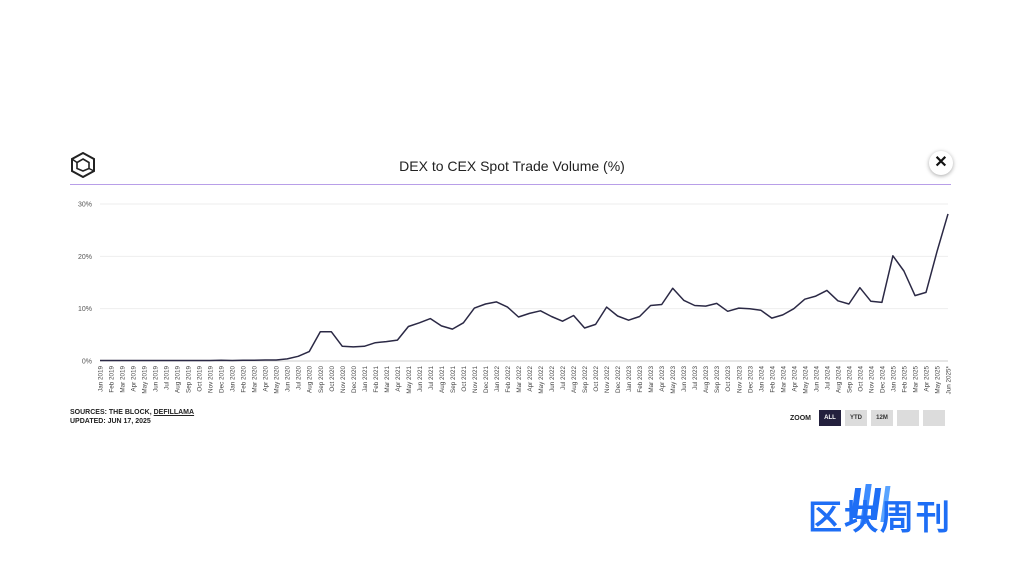  What do you see at coordinates (110, 421) in the screenshot?
I see `updated-date: UPDATED: JUN 17, 2025` at bounding box center [110, 421].